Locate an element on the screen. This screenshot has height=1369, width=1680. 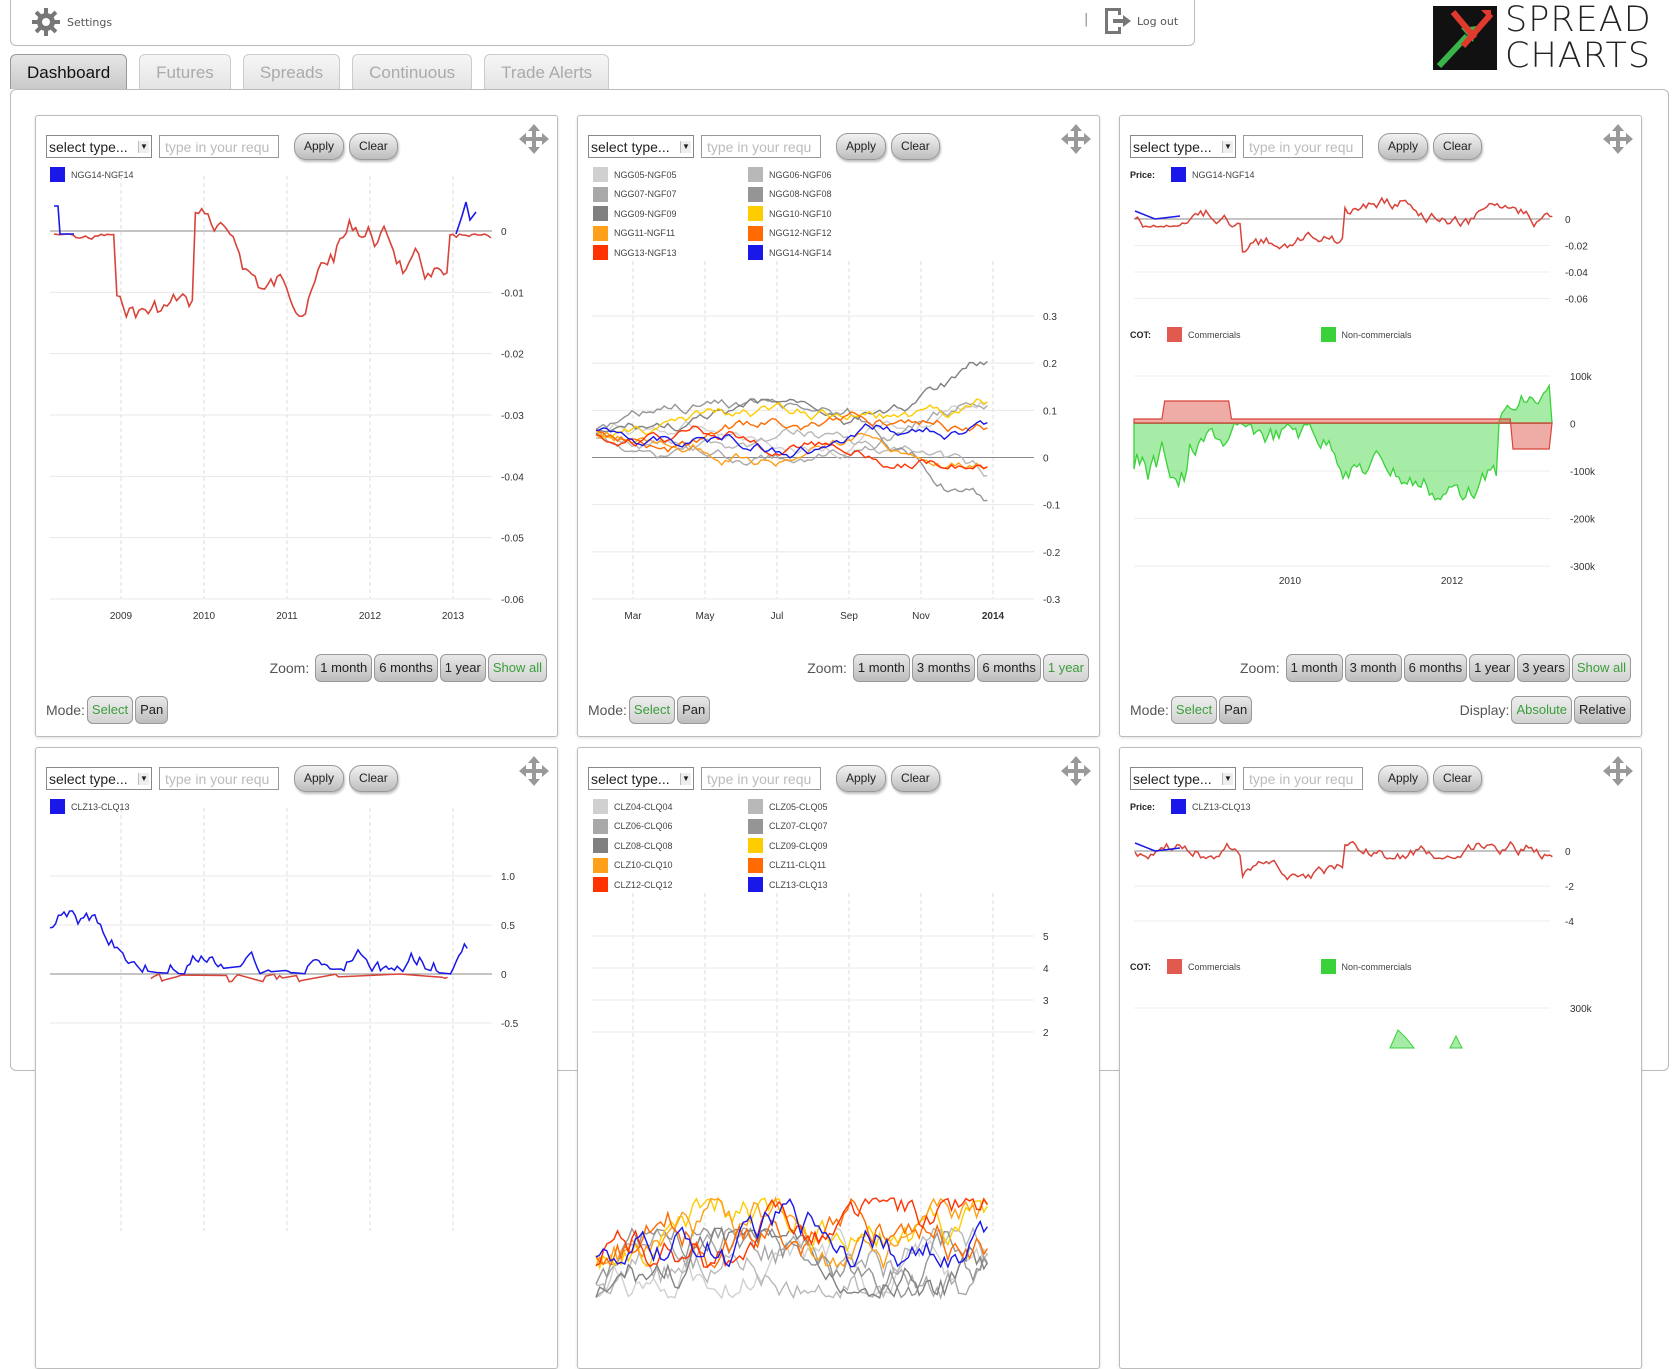
legend-item: NGG11-NGF11 is located at coordinates (634, 233).